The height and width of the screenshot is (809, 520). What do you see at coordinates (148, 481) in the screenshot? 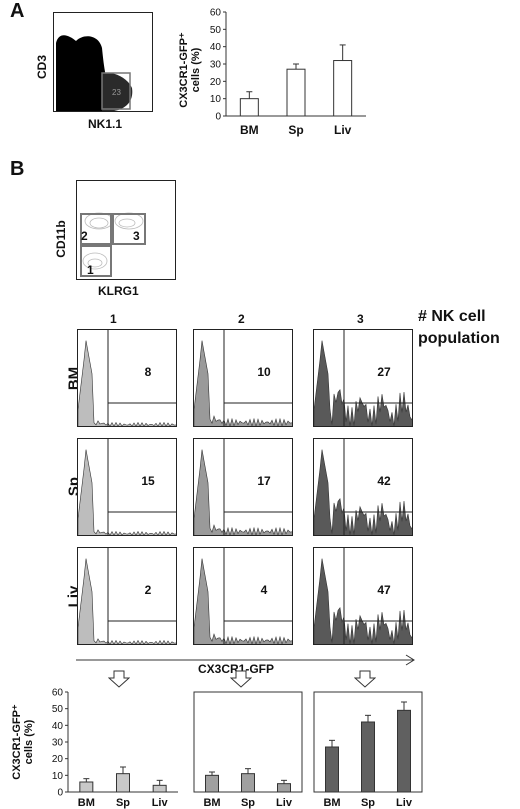
I see `histogram-percent: 15` at bounding box center [148, 481].